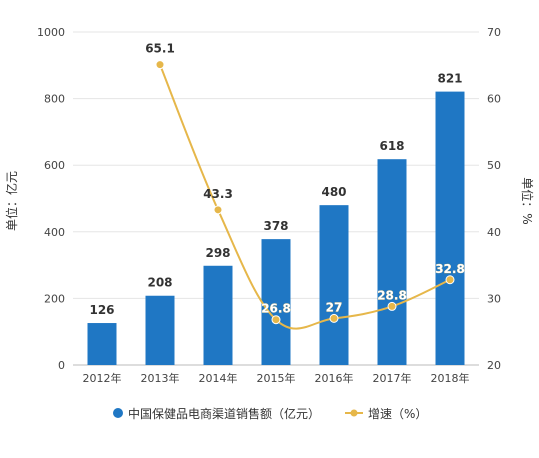 This screenshot has width=539, height=458. Describe the element at coordinates (334, 307) in the screenshot. I see `growth-value-label: 27` at that location.